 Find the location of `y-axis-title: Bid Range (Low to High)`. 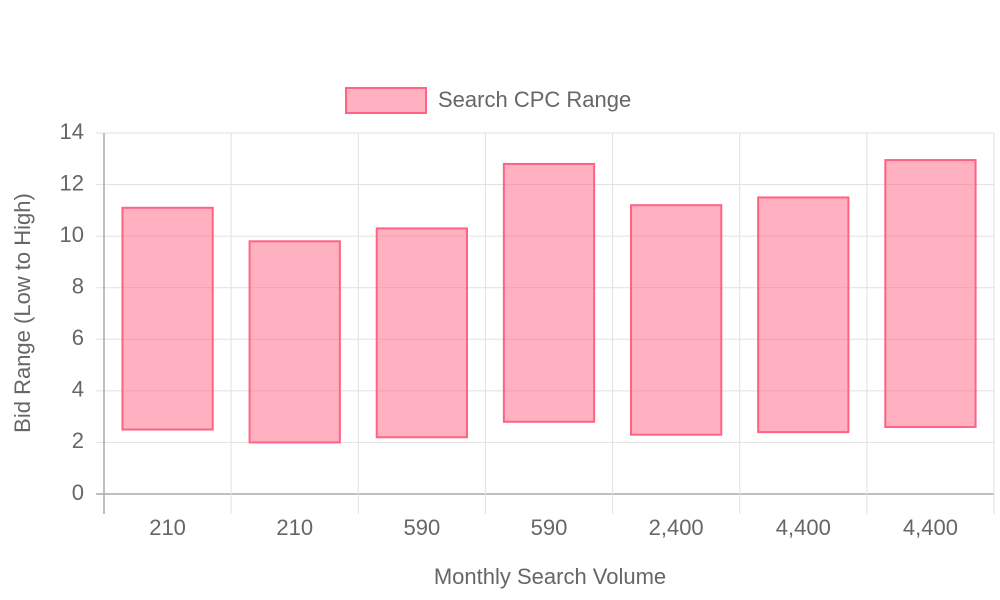

y-axis-title: Bid Range (Low to High) is located at coordinates (22, 313).